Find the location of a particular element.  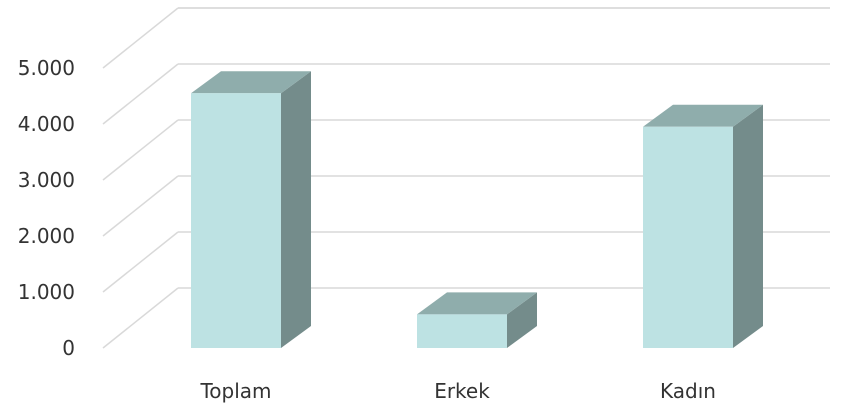

x-axis-labels: Toplam Erkek Kadın is located at coordinates (457, 391).